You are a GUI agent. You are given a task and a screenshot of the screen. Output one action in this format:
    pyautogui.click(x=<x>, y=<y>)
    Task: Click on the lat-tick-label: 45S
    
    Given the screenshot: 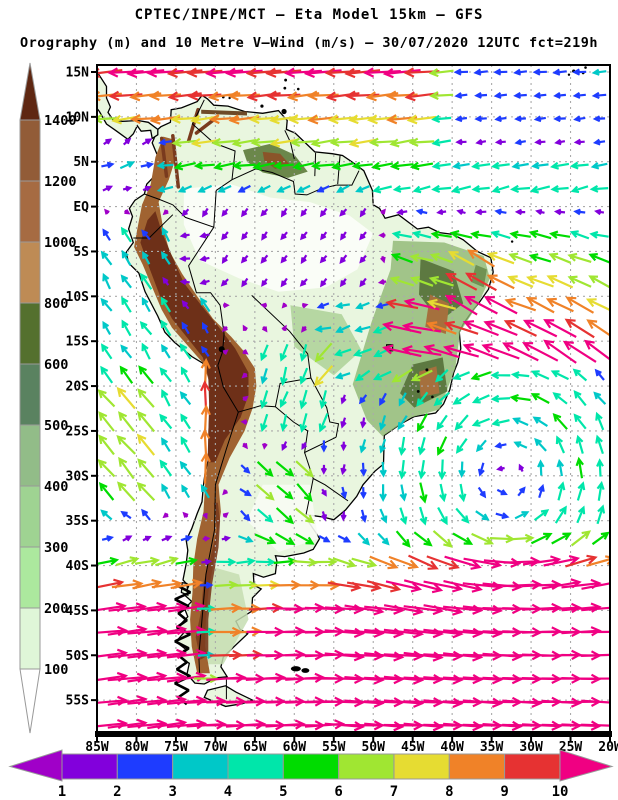 What is the action you would take?
    pyautogui.click(x=78, y=611)
    